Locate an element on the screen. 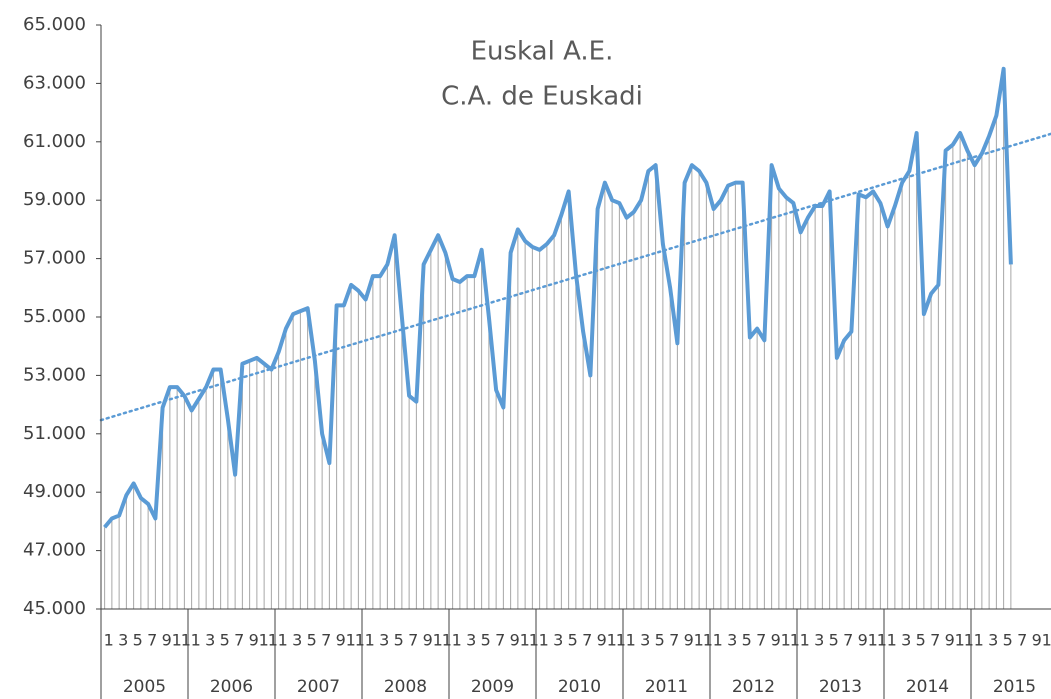 This screenshot has width=1051, height=699. x-group-label: 2011 is located at coordinates (666, 687).